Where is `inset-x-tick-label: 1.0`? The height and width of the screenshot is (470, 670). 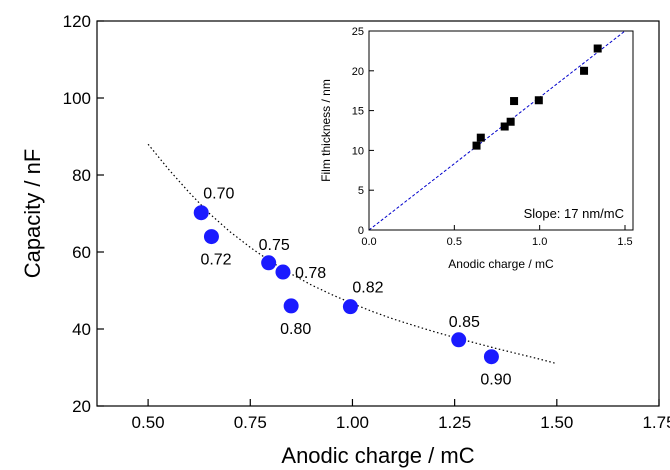
inset-x-tick-label: 1.0 is located at coordinates (539, 242).